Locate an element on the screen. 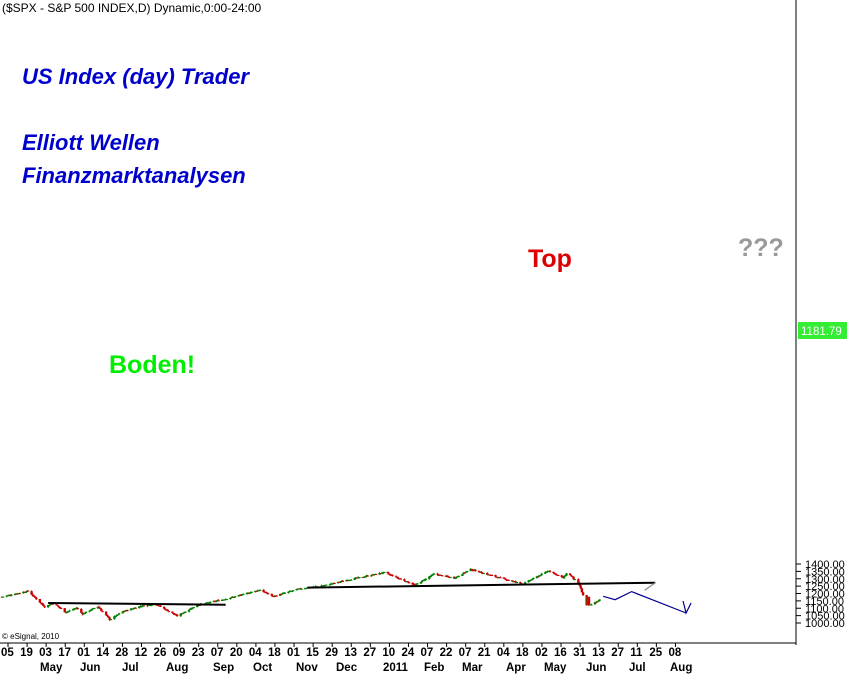 Image resolution: width=847 pixels, height=675 pixels. x-day-label: 01 is located at coordinates (83, 653).